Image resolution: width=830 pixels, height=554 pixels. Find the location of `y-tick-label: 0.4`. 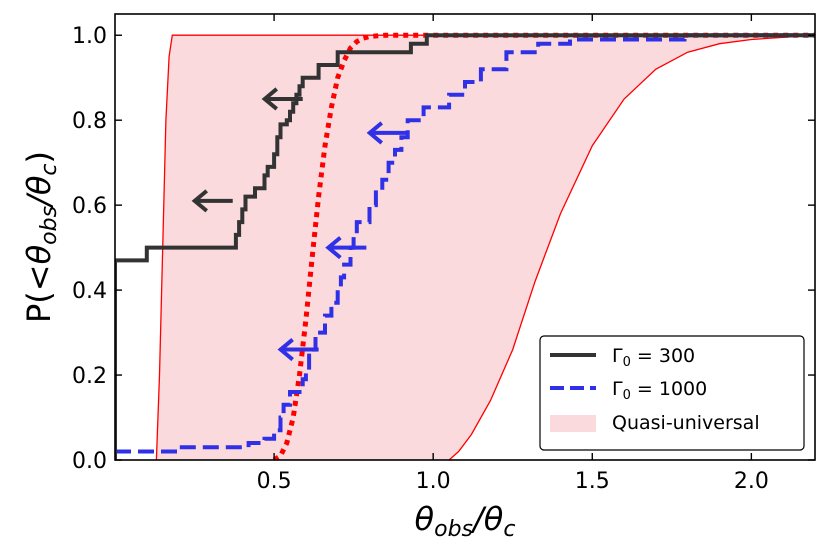

y-tick-label: 0.4 is located at coordinates (89, 291).